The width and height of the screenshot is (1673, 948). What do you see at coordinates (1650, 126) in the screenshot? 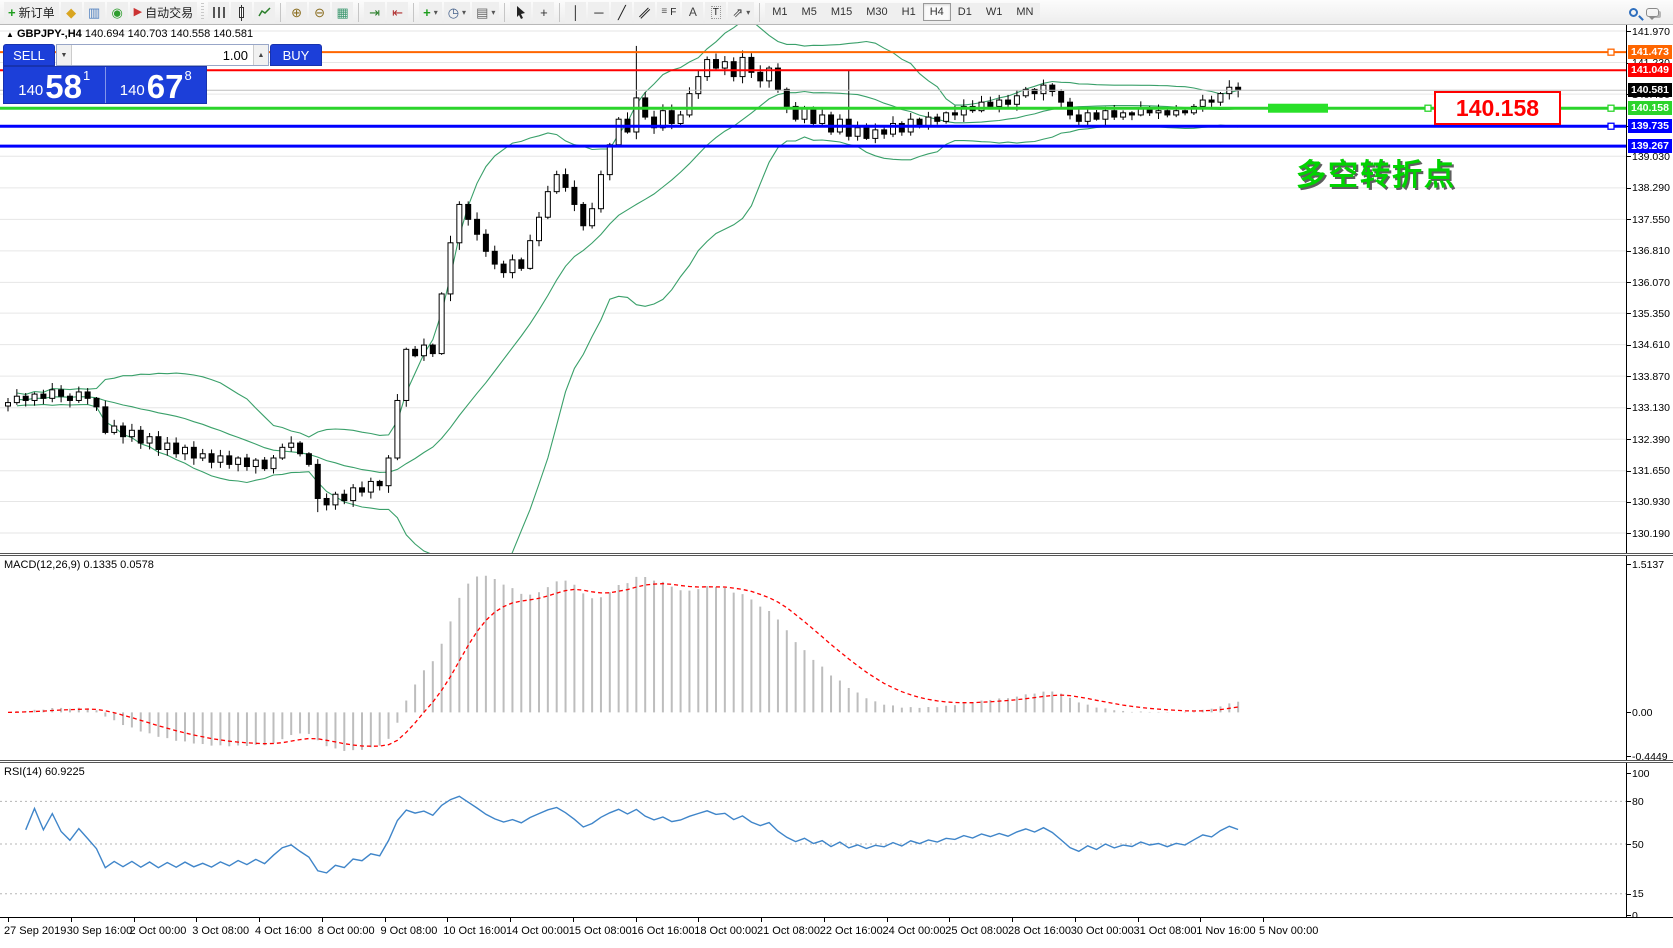
I see `price-badge: 139.735` at bounding box center [1650, 126].